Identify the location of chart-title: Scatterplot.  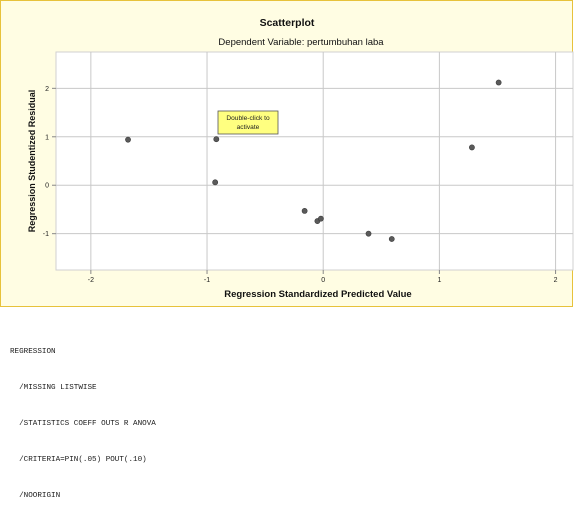
(287, 23).